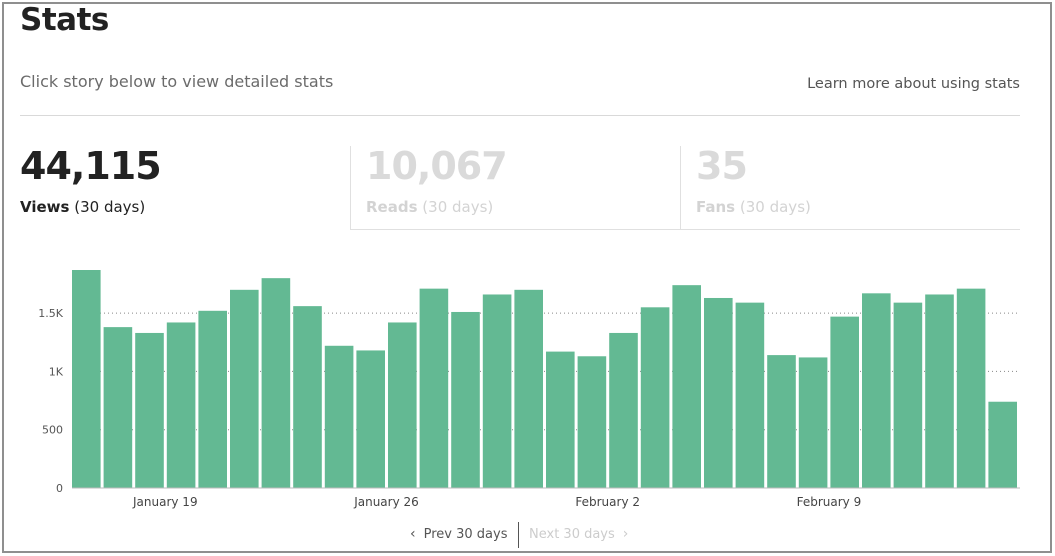 The height and width of the screenshot is (556, 1055). I want to click on stat-reads-period: (30 days), so click(458, 207).